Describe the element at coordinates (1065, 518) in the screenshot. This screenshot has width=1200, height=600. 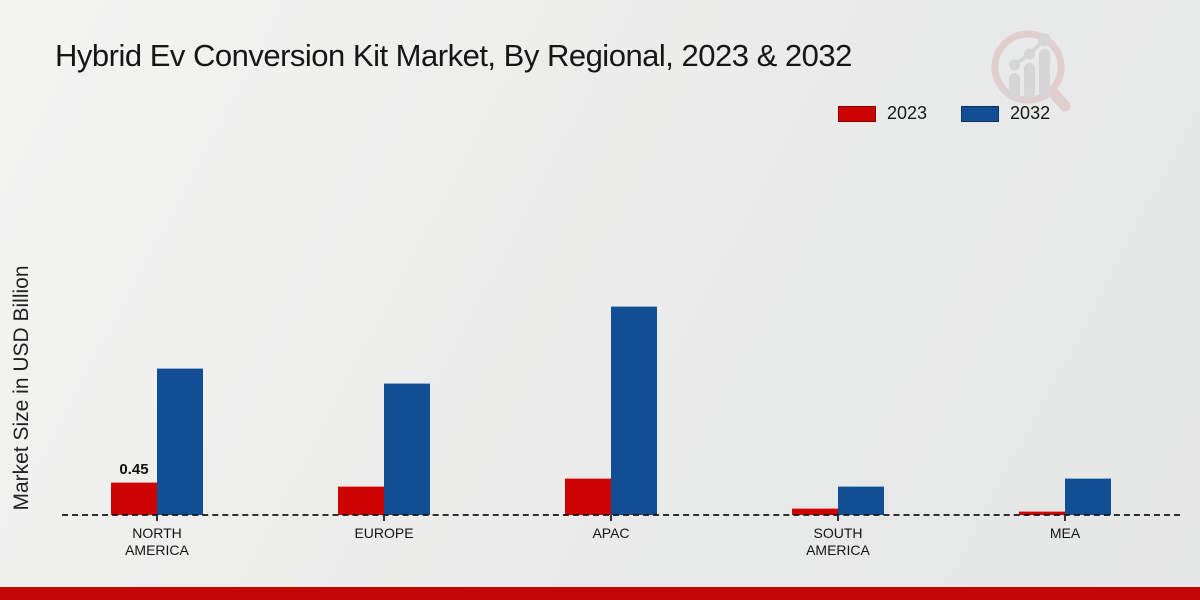
I see `x-tick-mea` at that location.